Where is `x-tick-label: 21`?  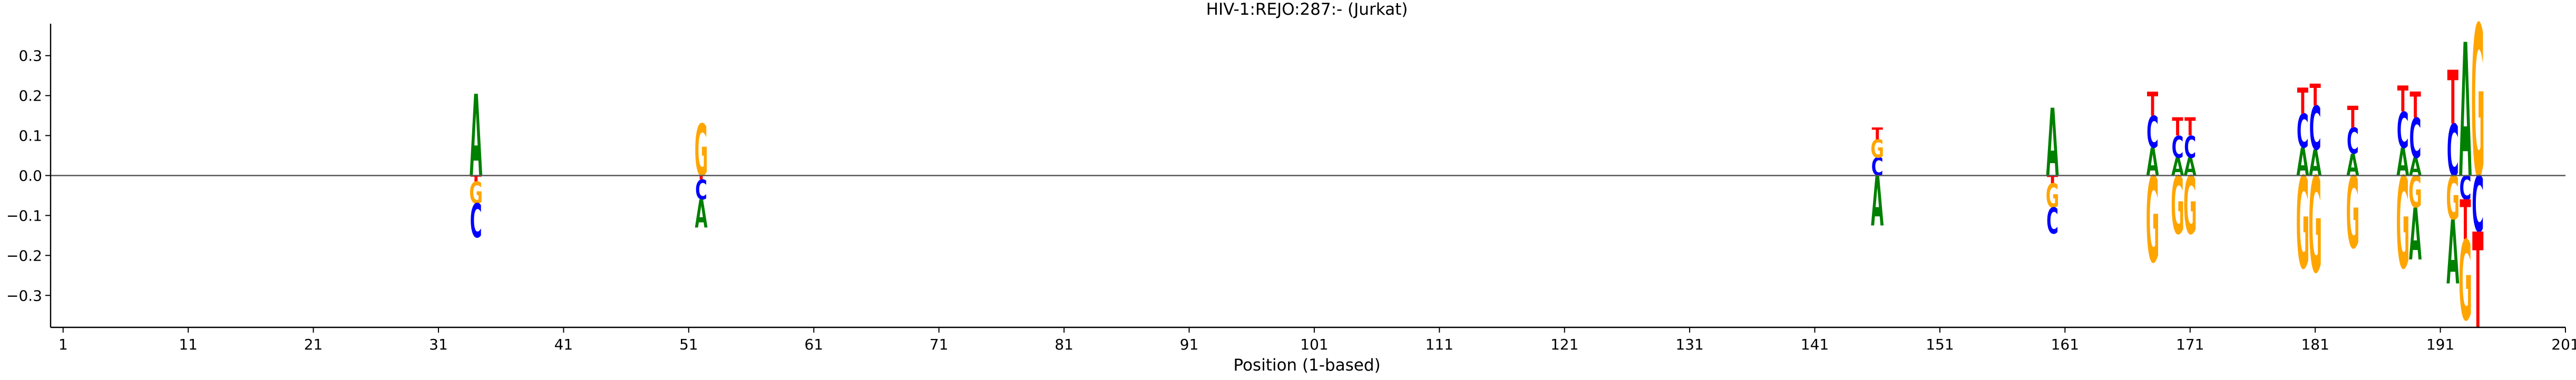
x-tick-label: 21 is located at coordinates (313, 344).